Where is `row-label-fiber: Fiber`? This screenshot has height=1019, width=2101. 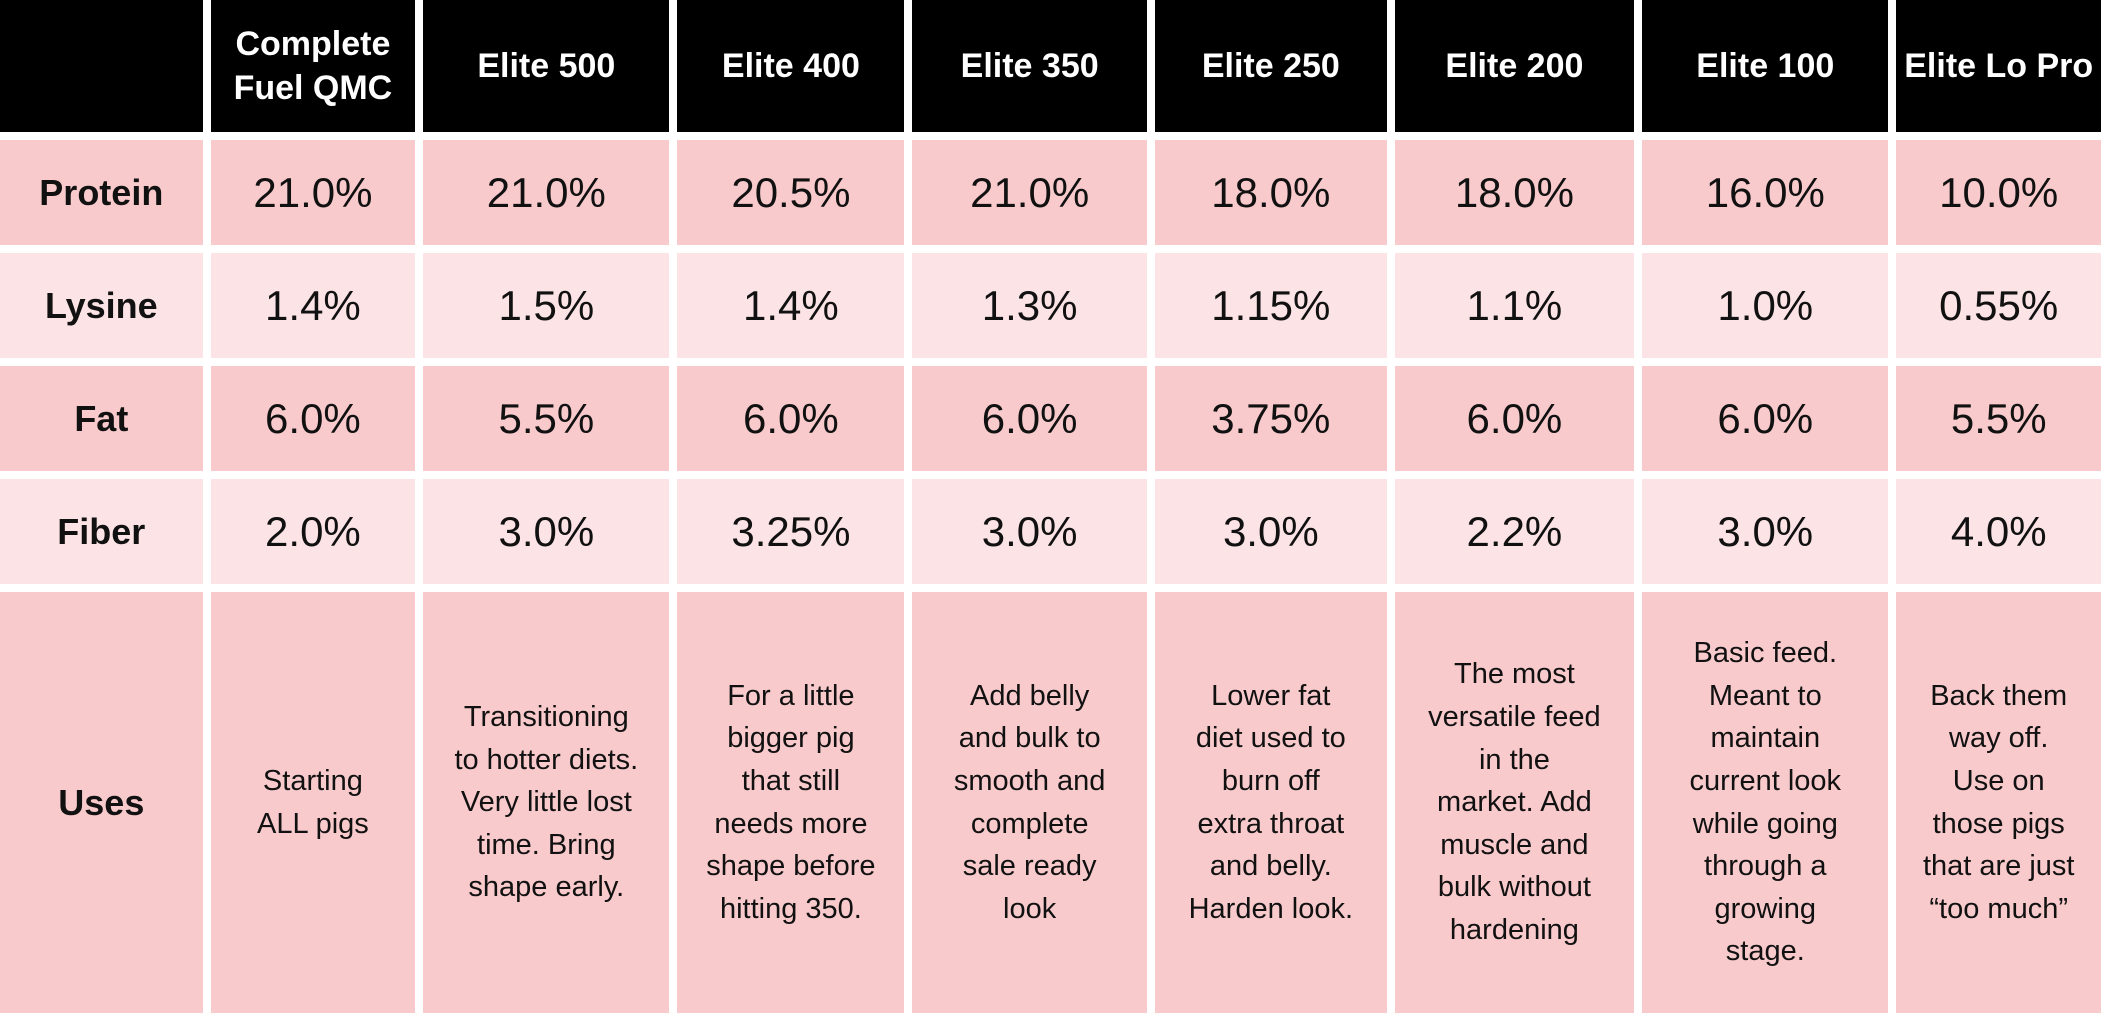
row-label-fiber: Fiber is located at coordinates (101, 531).